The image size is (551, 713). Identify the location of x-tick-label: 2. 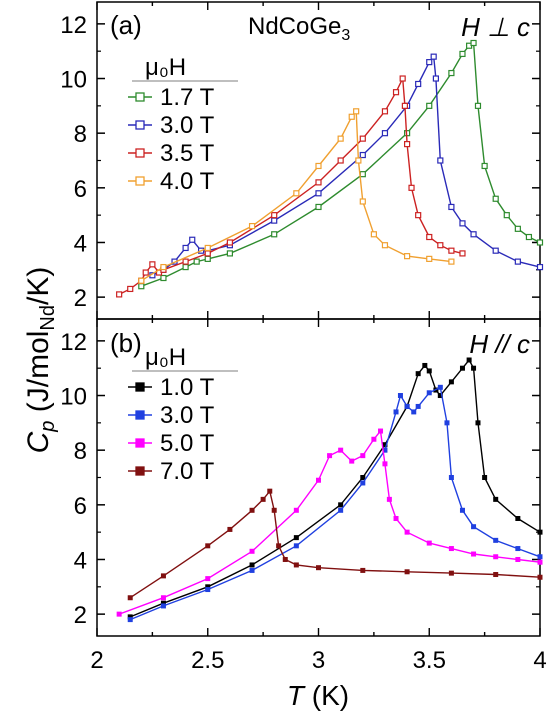
(96, 660).